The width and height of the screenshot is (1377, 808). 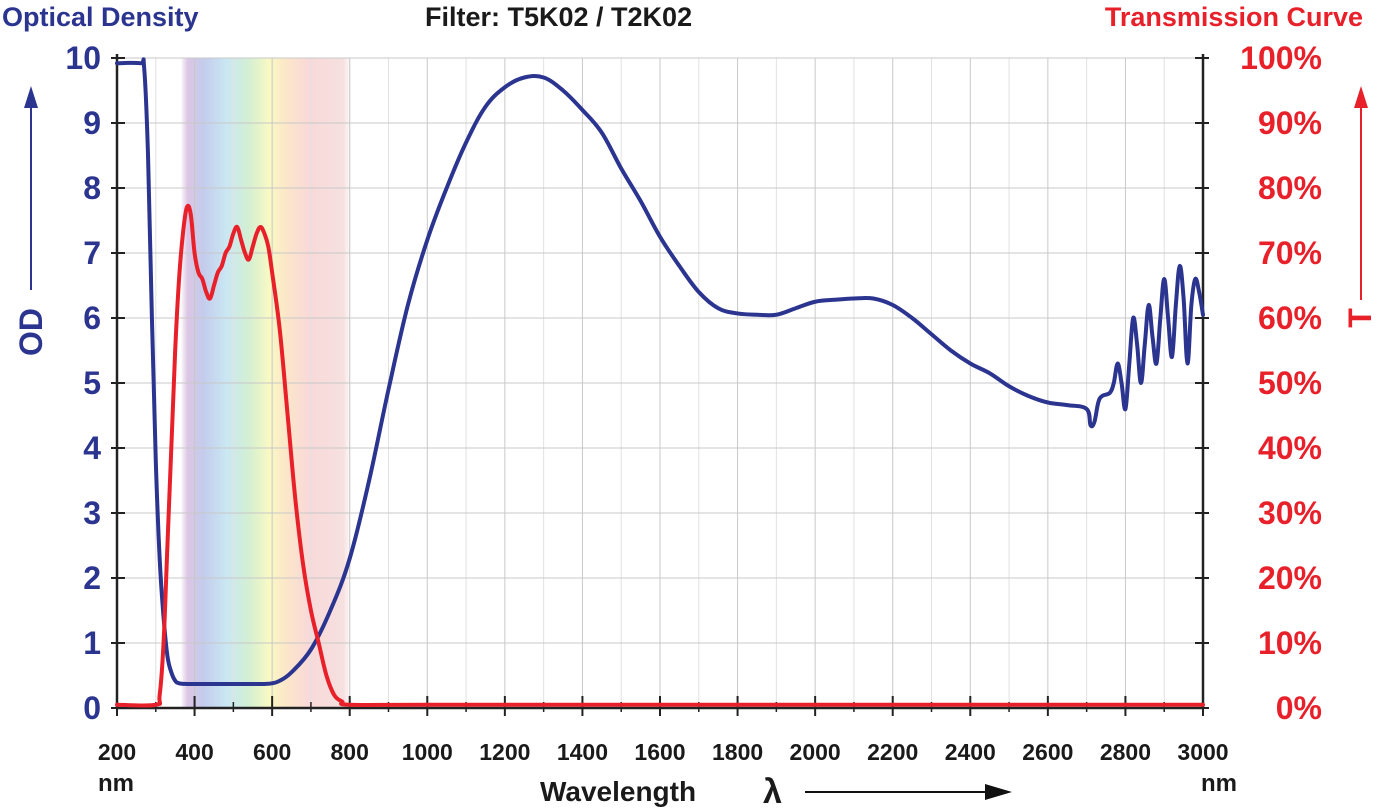 I want to click on left-tick-label: 0, so click(x=92, y=708).